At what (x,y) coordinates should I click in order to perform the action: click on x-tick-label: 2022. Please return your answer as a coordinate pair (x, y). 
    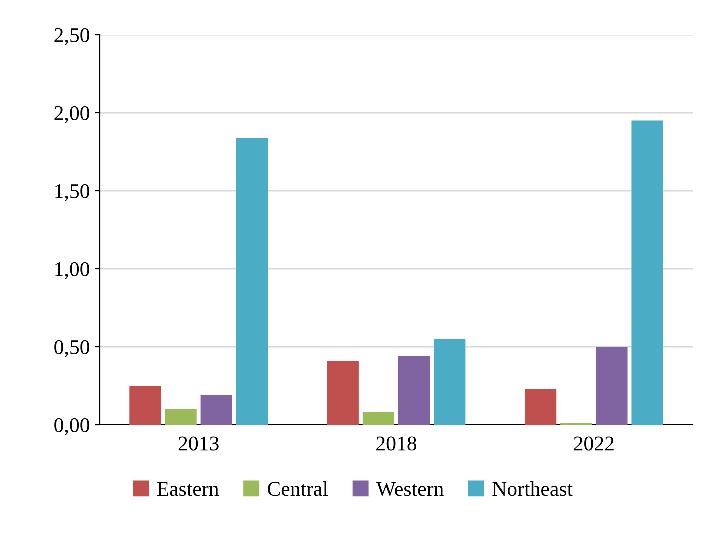
    Looking at the image, I should click on (594, 443).